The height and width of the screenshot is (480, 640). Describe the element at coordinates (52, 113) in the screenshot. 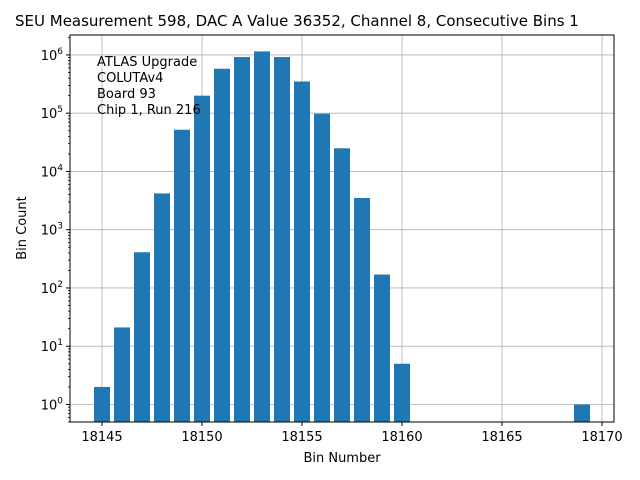

I see `y-tick-label: 10⁵` at that location.